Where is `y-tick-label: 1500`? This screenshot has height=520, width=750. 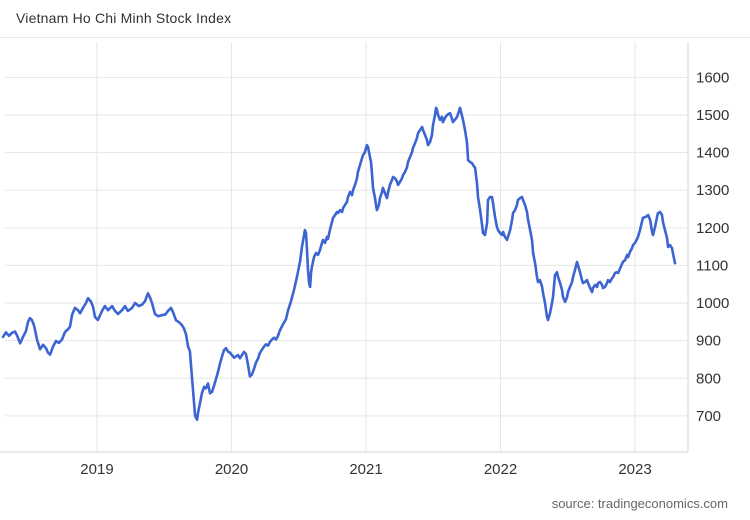 y-tick-label: 1500 is located at coordinates (712, 115).